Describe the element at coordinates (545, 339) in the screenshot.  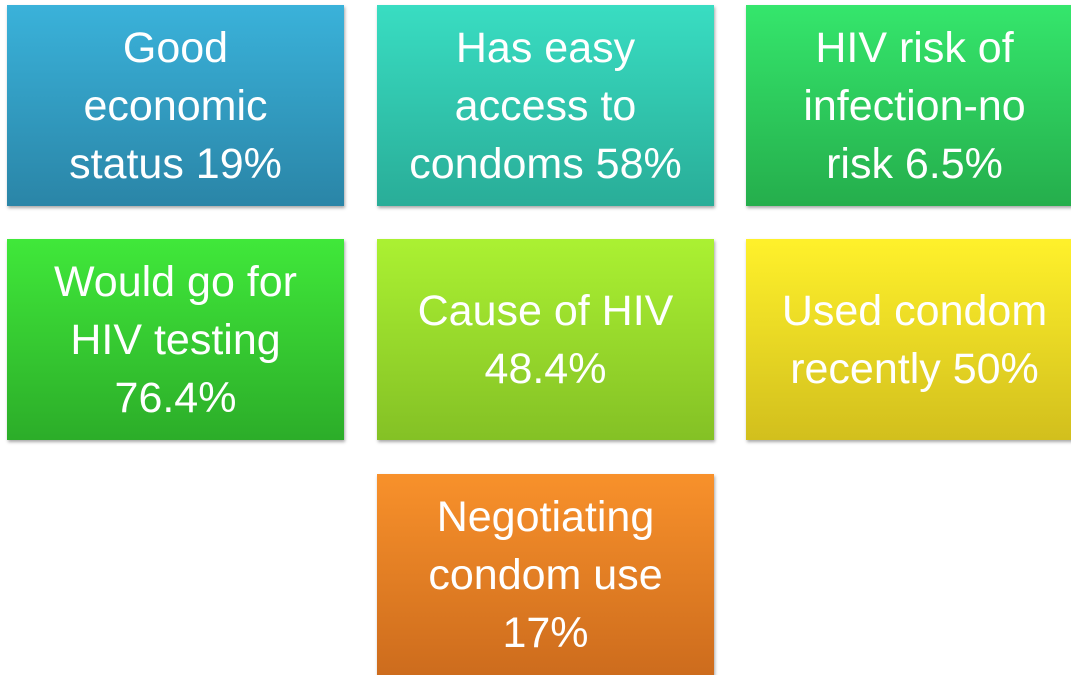
I see `block: Cause of HIV 48.4%` at that location.